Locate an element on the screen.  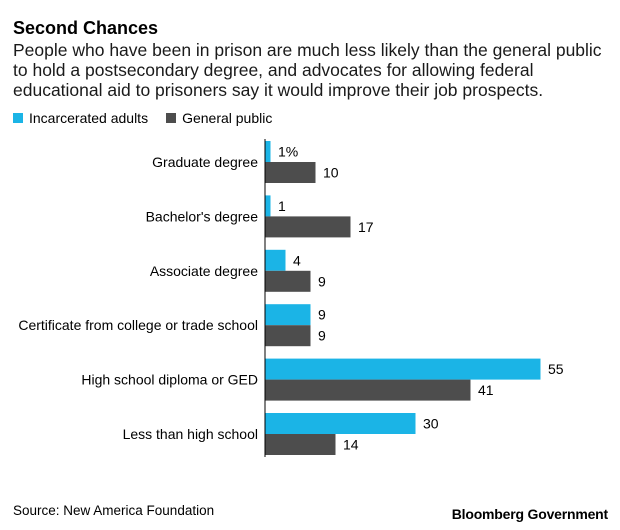
data-label: 1 is located at coordinates (282, 206).